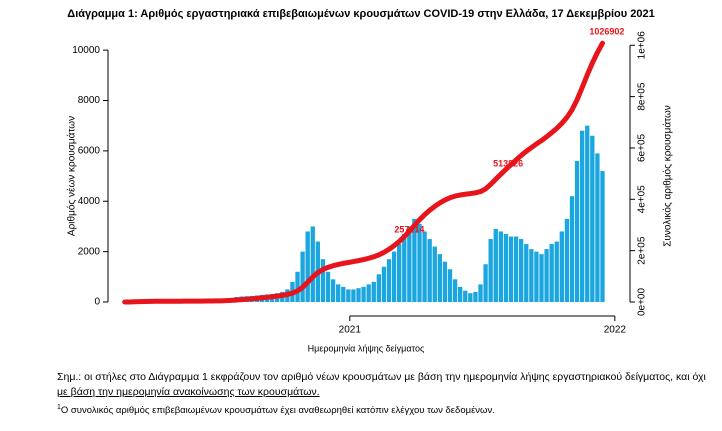  I want to click on y-tick-label: 2000, so click(89, 251).